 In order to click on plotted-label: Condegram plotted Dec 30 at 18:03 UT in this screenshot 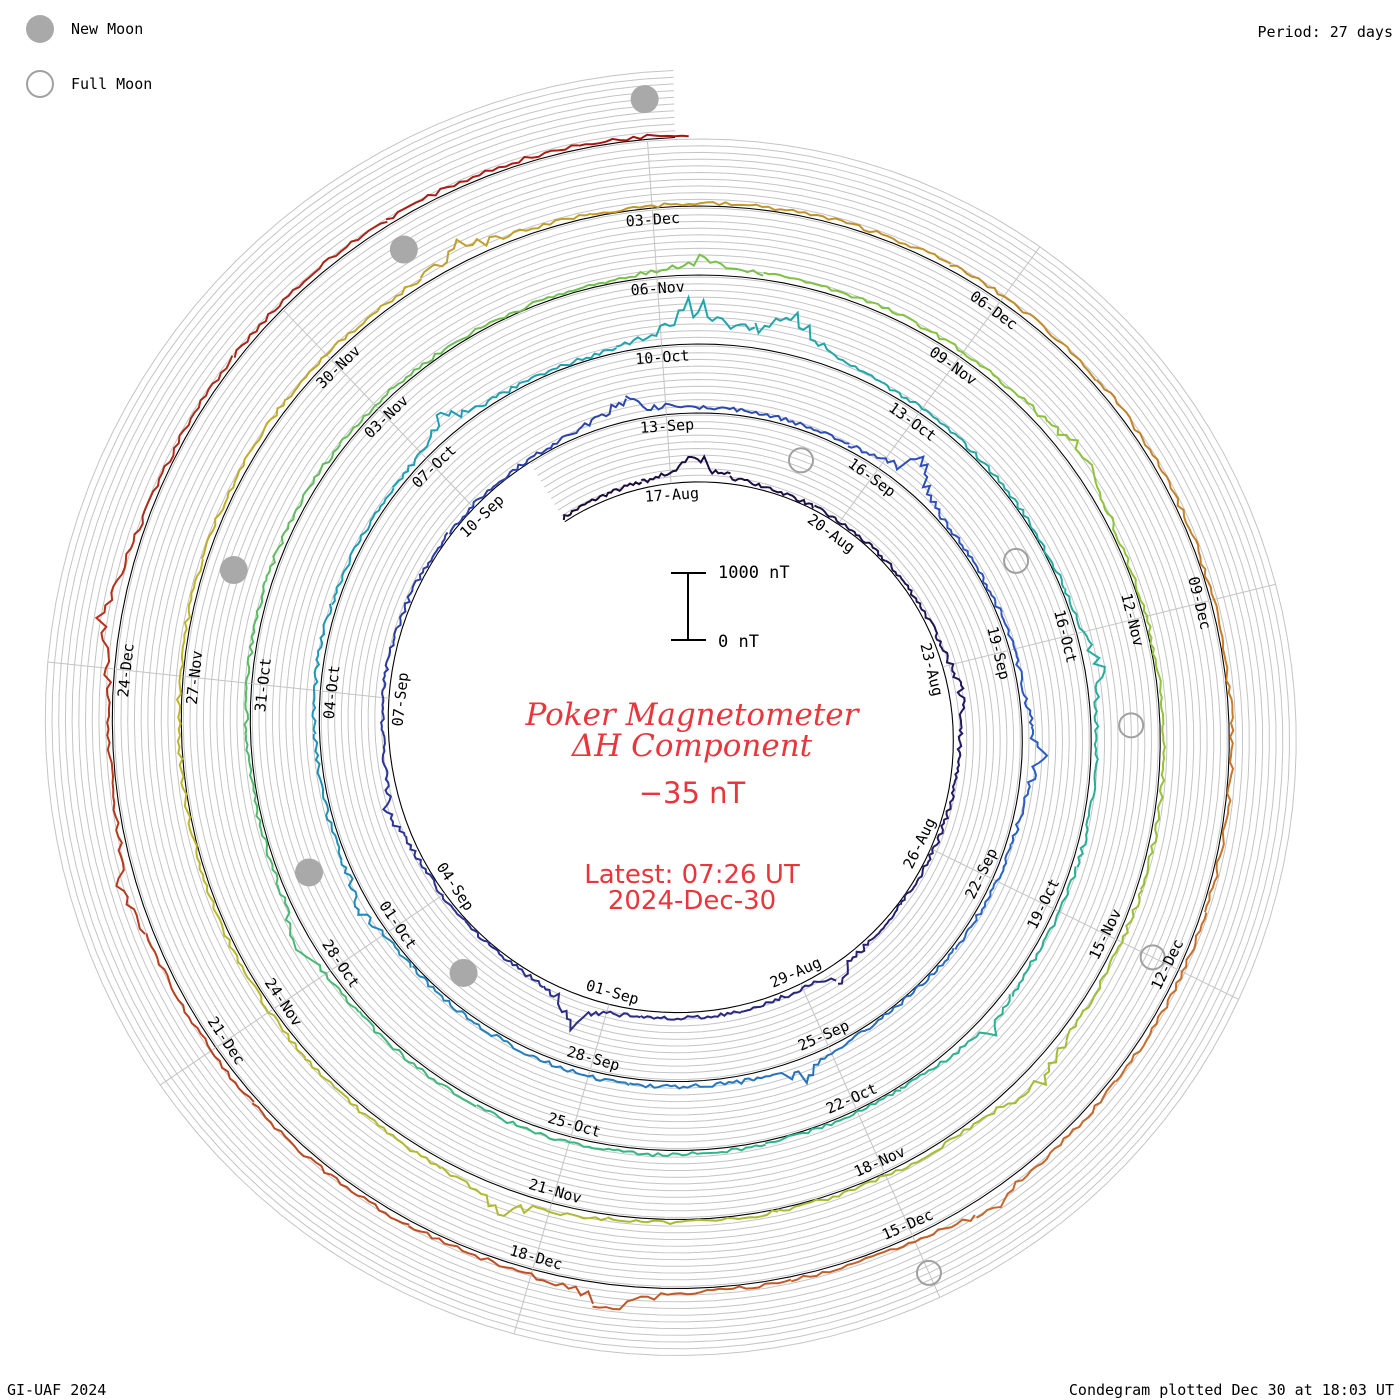, I will do `click(1231, 1390)`.